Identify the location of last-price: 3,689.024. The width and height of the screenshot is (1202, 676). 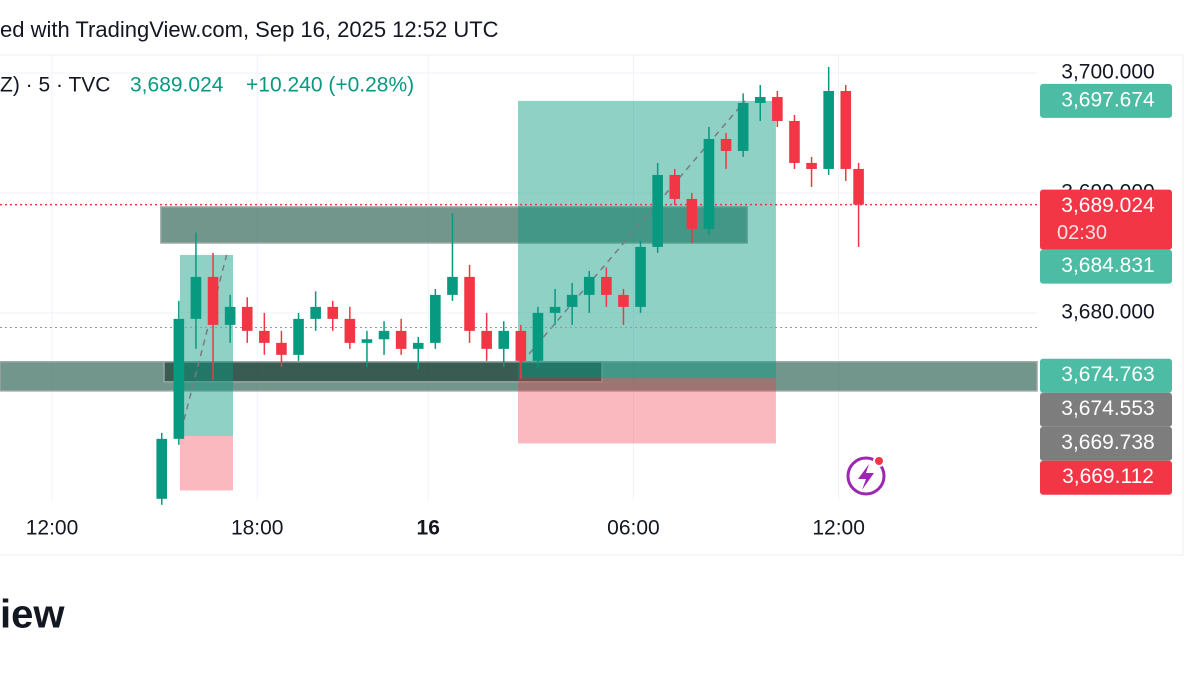
(177, 85).